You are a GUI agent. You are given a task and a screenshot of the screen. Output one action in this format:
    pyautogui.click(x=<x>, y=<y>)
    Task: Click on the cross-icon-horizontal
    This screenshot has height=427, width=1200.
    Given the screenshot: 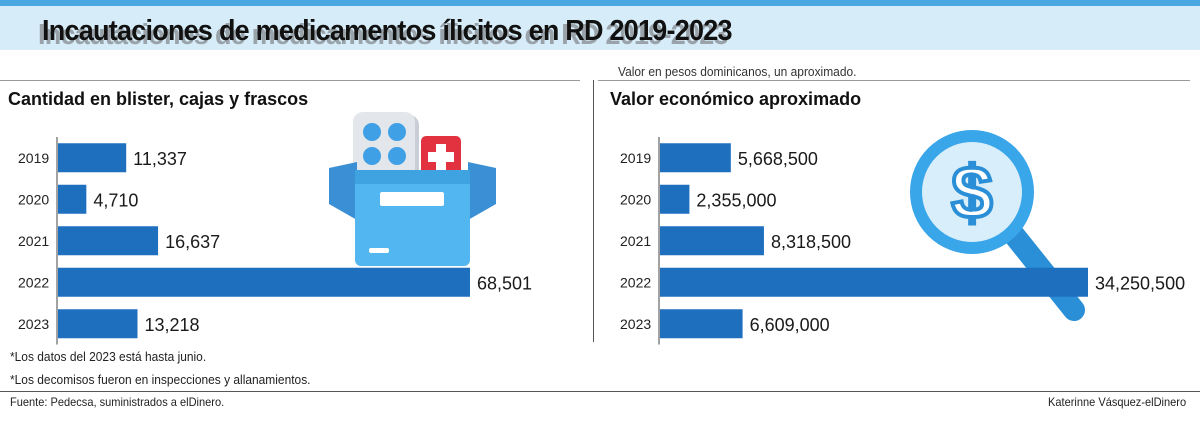 What is the action you would take?
    pyautogui.click(x=441, y=157)
    